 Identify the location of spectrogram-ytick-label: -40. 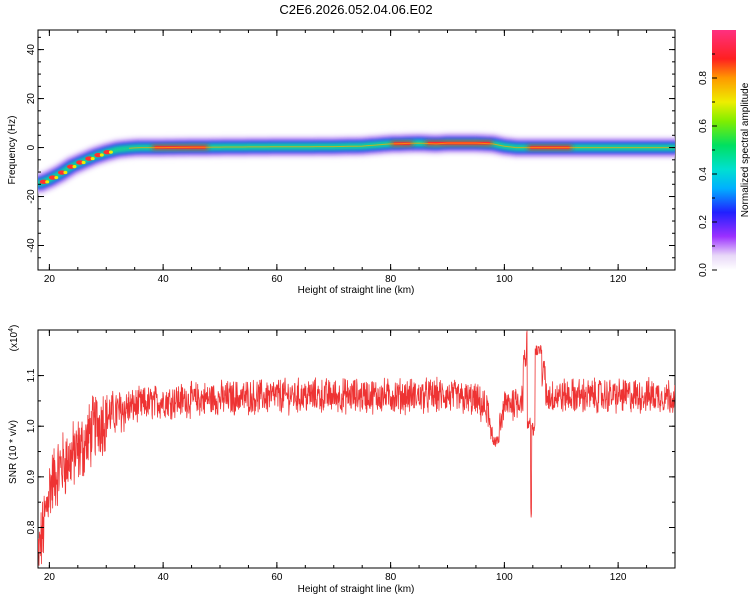
(31, 245).